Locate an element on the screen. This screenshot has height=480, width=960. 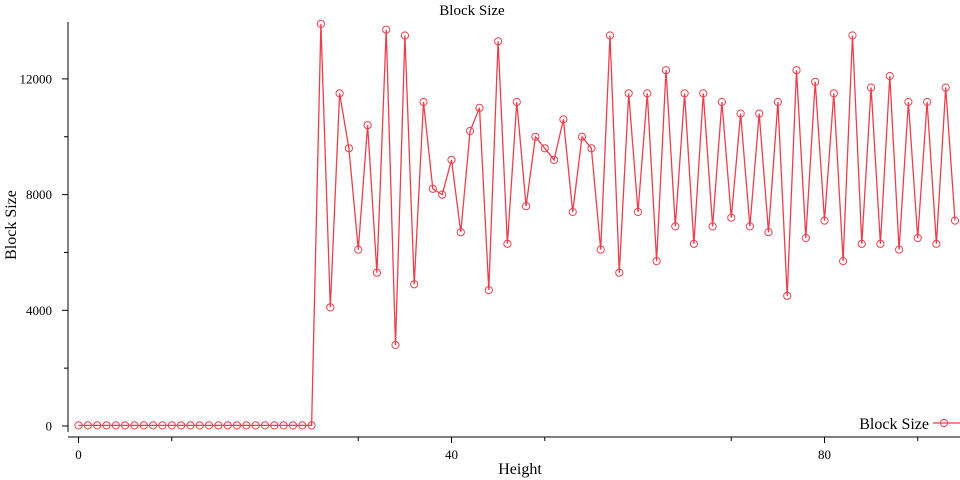
x-axis-label: Height is located at coordinates (520, 469).